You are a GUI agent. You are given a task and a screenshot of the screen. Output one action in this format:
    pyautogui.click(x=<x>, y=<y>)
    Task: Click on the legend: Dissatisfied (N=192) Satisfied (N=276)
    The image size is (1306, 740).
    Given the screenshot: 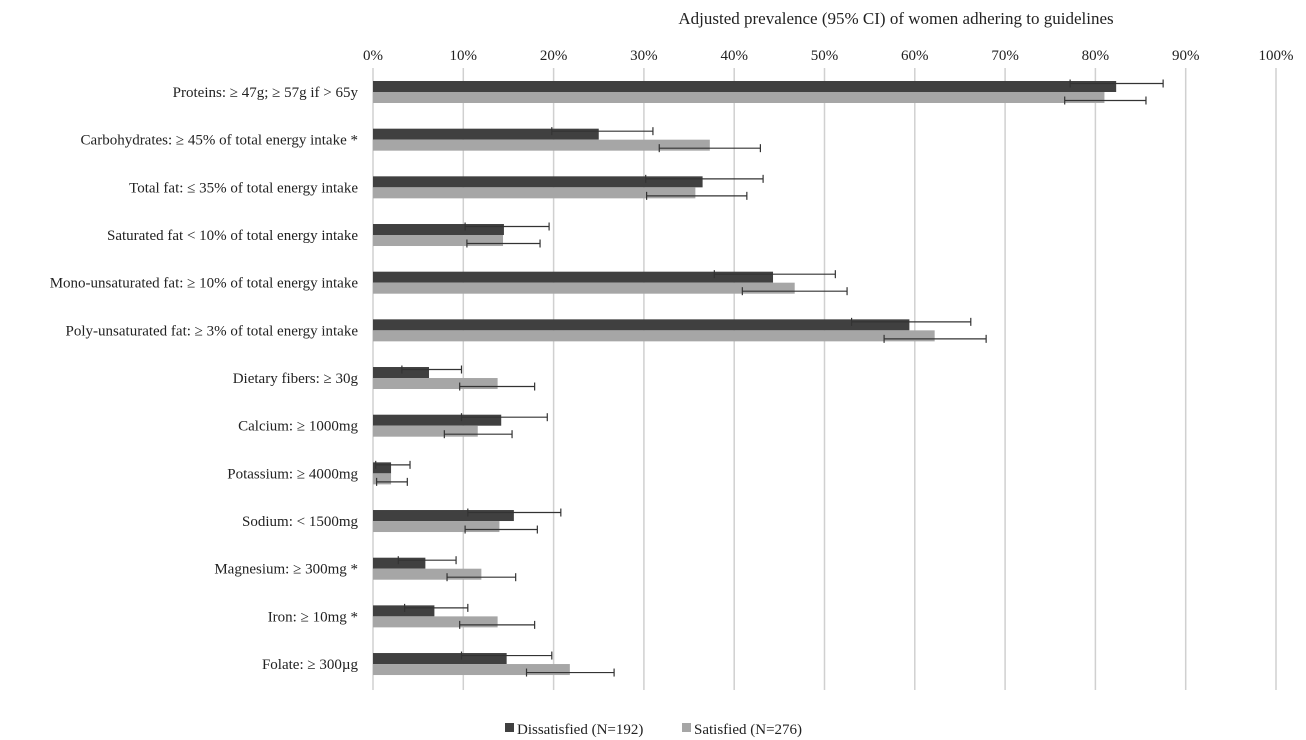 What is the action you would take?
    pyautogui.click(x=653, y=730)
    